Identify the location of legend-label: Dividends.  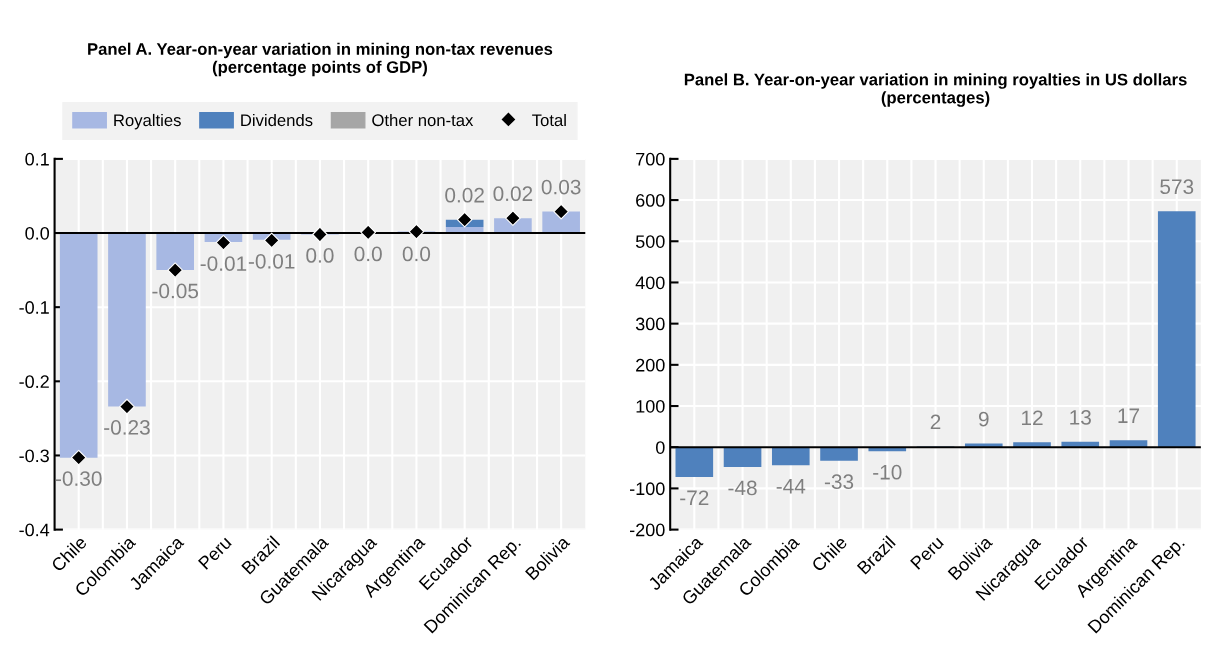
(277, 120).